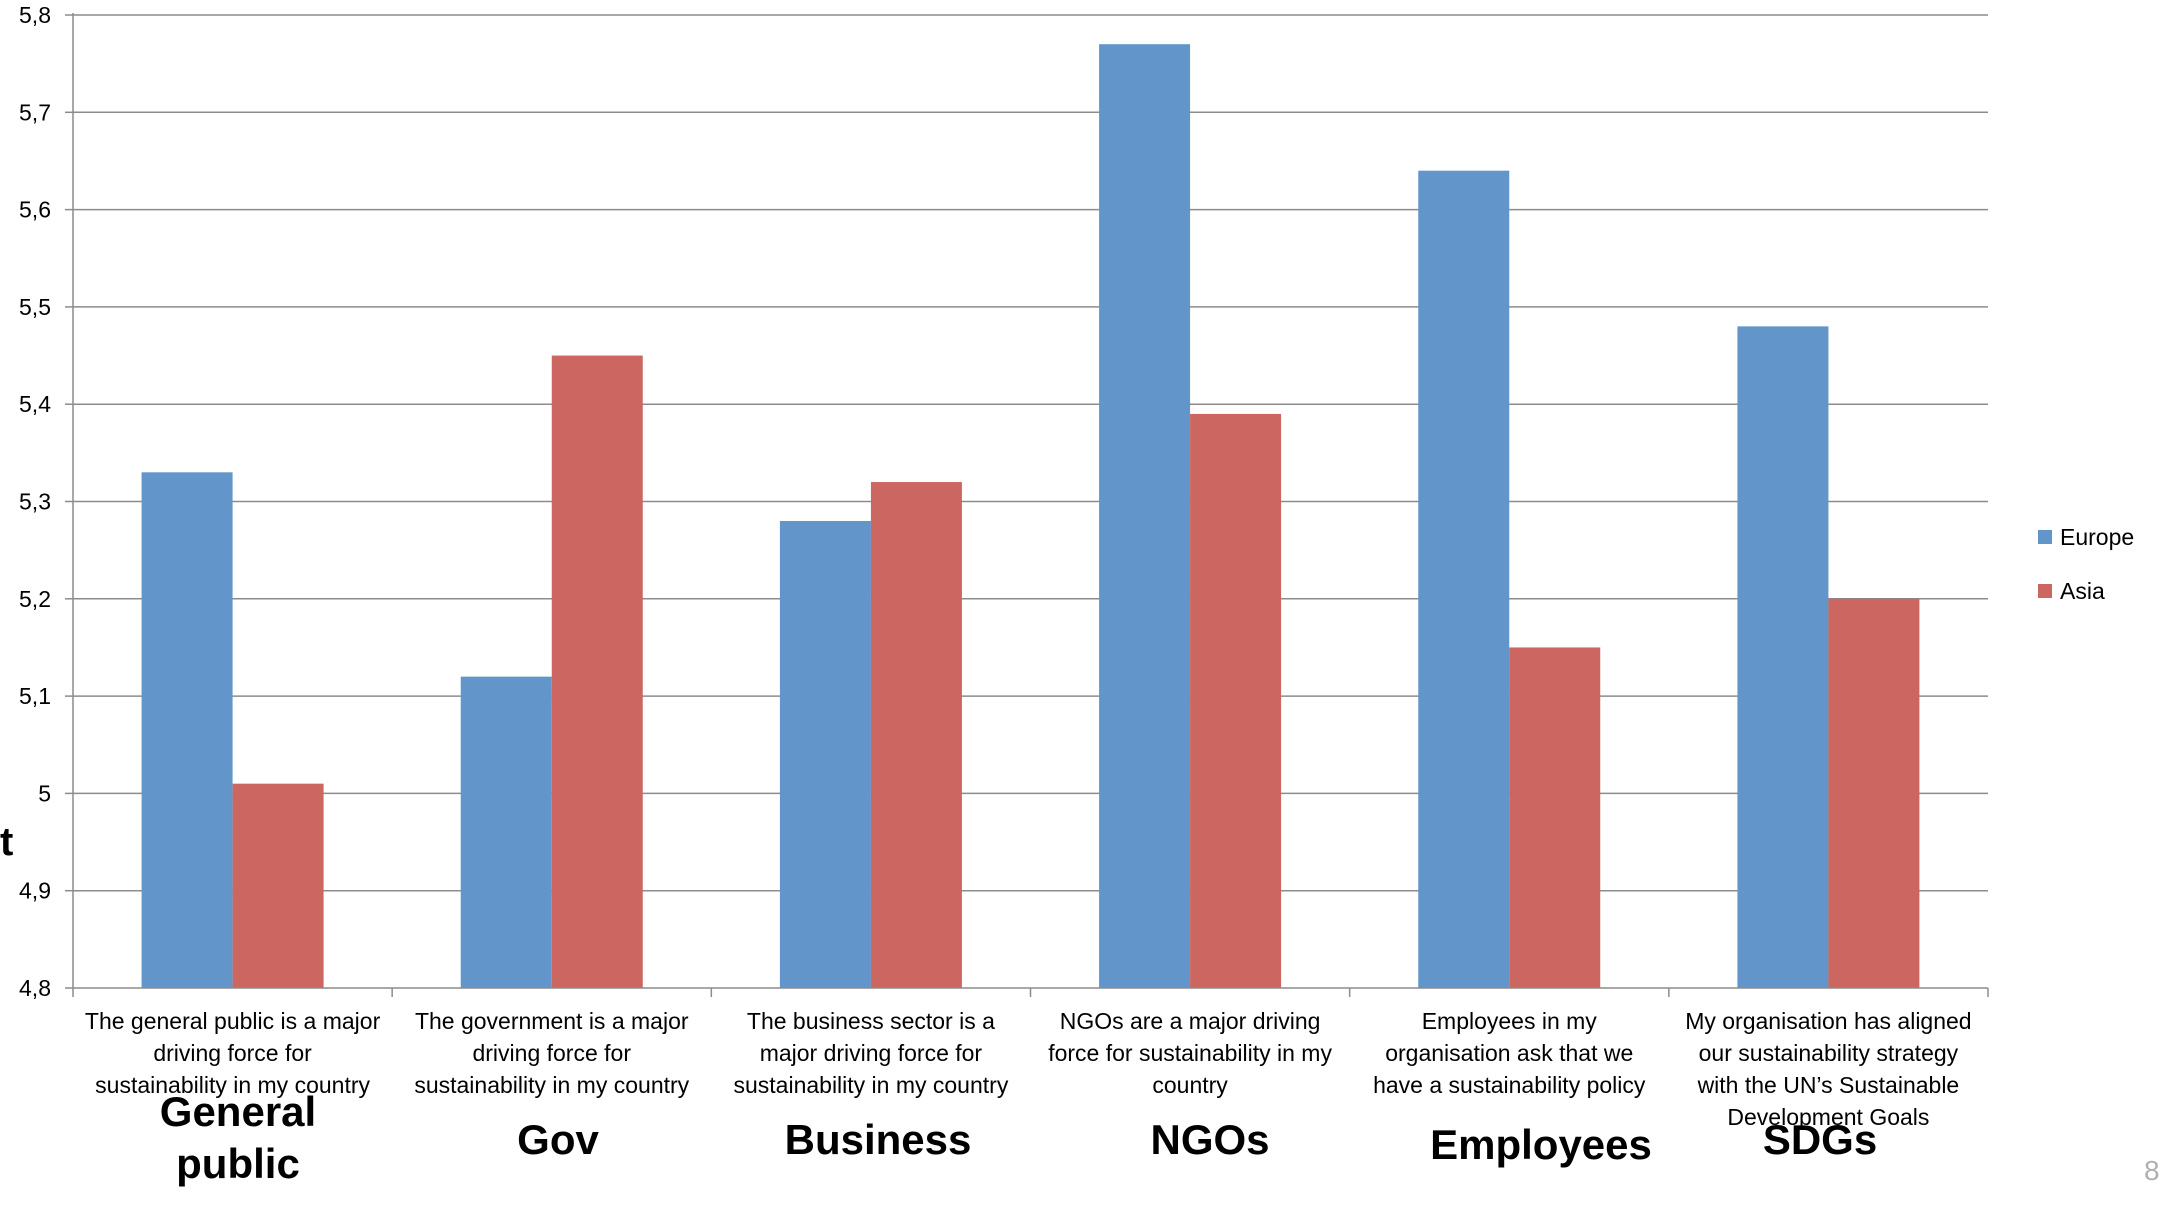 The width and height of the screenshot is (2164, 1216). Describe the element at coordinates (35, 404) in the screenshot. I see `y-tick-label: 5,4` at that location.